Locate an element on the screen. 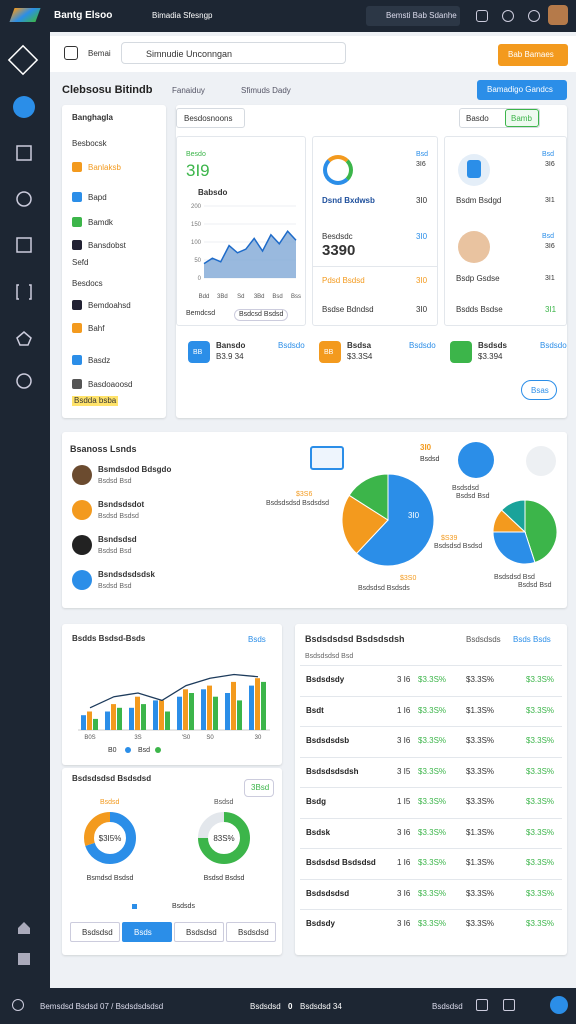 Image resolution: width=576 pixels, height=1024 pixels. header-button-text: Bamadigo Gandcs is located at coordinates (520, 89).